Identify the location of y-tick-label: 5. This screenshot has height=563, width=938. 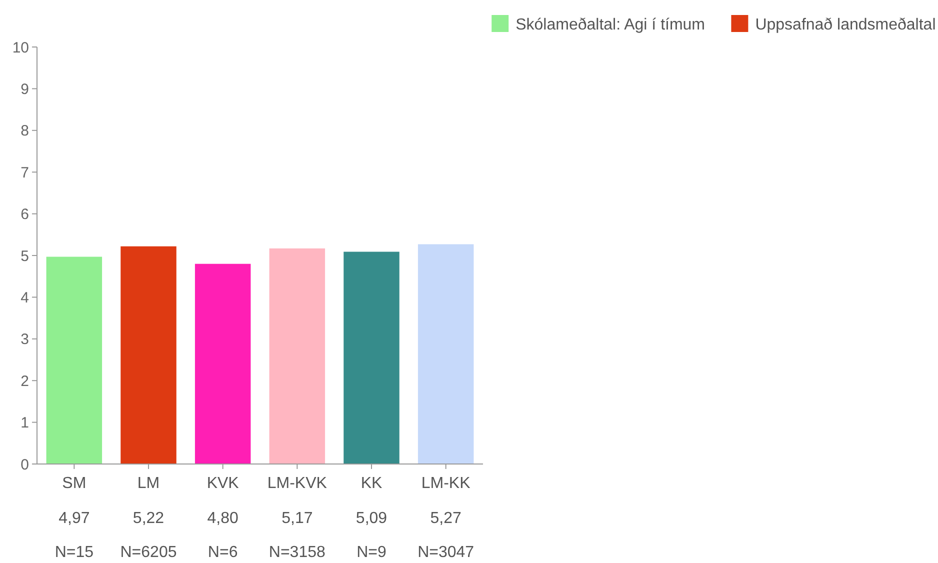
(24, 256).